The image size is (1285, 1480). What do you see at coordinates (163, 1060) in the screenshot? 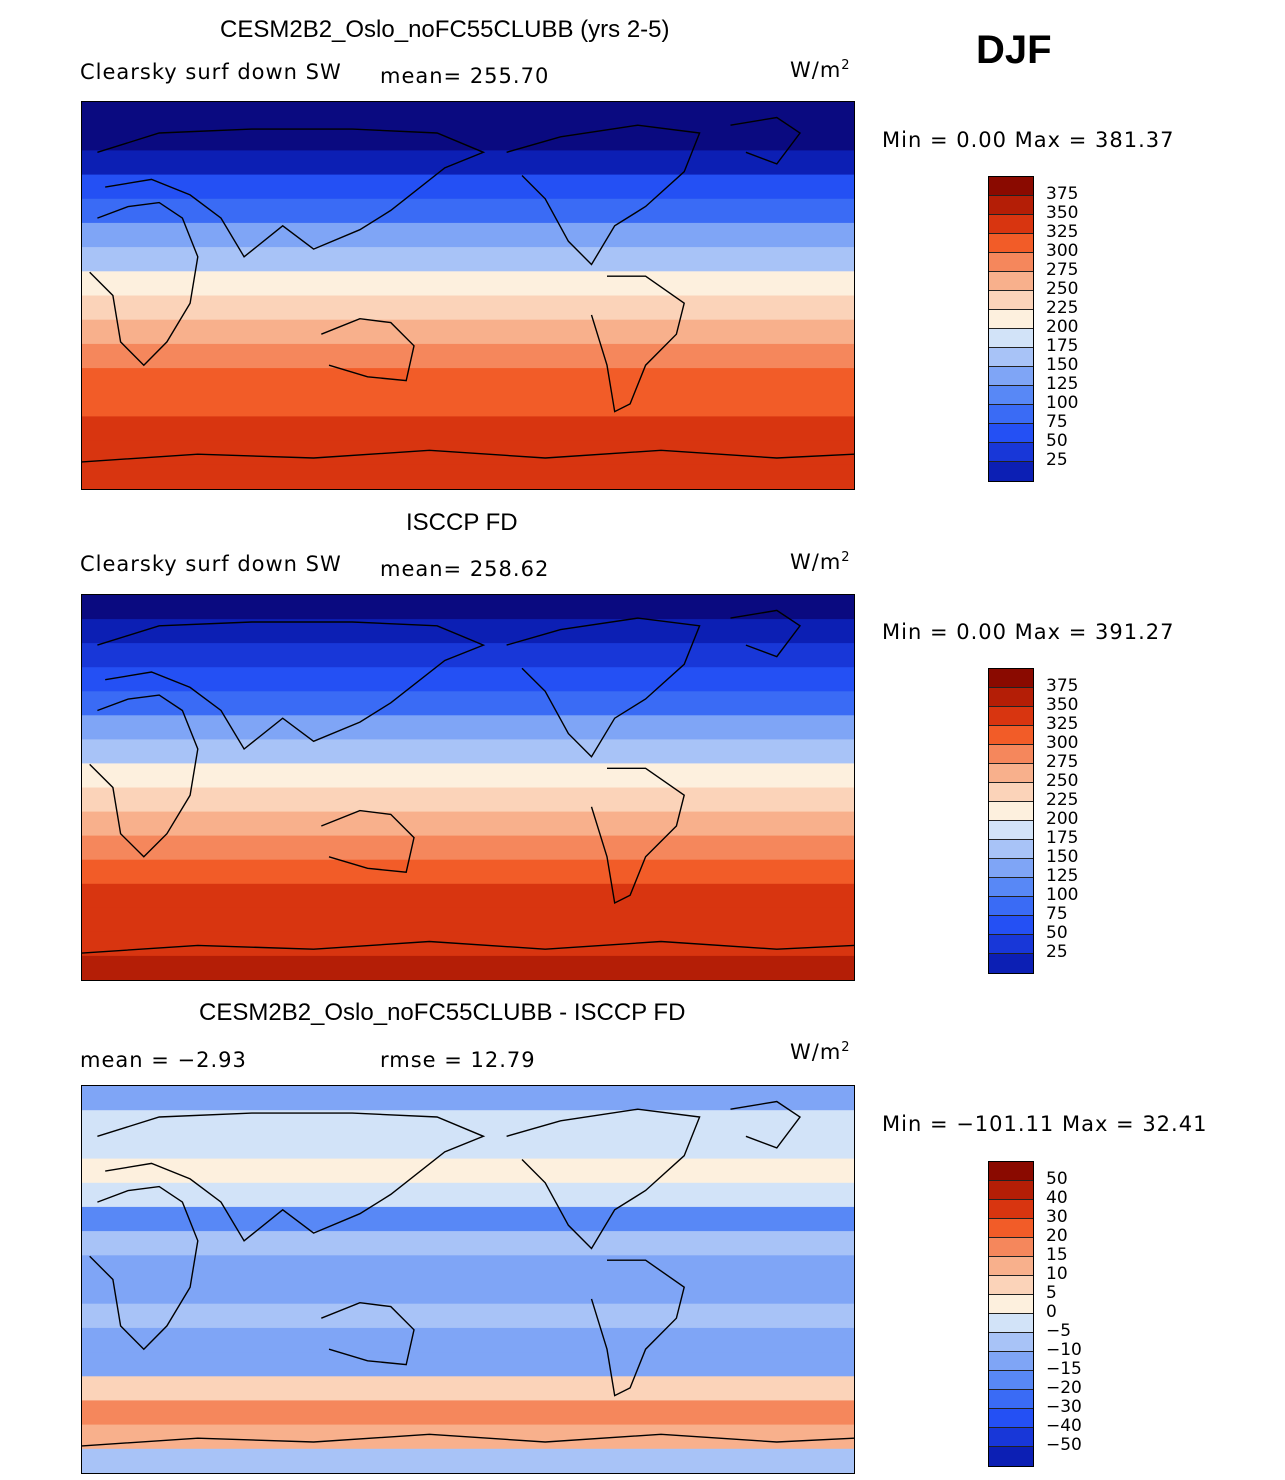
I see `panel3-mean: mean = −2.93` at bounding box center [163, 1060].